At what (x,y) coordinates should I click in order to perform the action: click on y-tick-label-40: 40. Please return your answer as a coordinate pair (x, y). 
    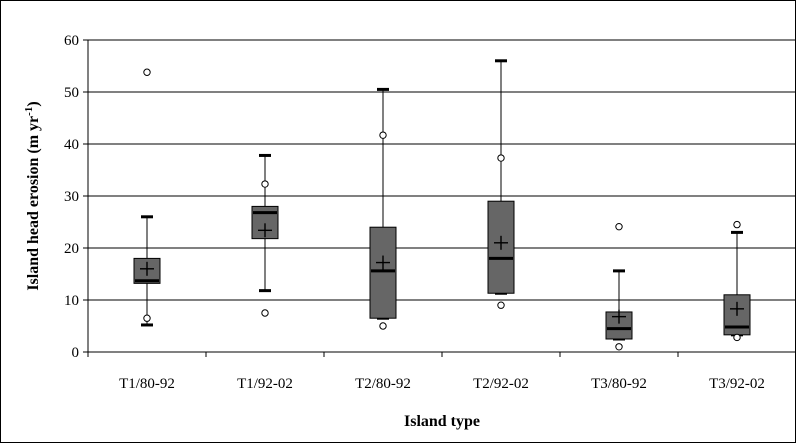
    Looking at the image, I should click on (71, 145).